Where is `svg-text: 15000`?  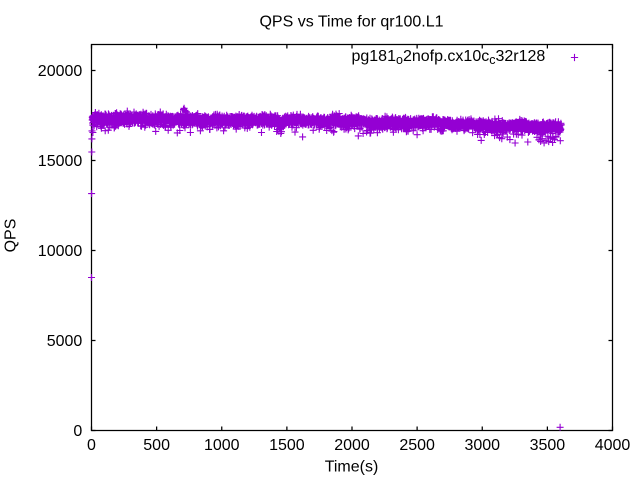 svg-text: 15000 is located at coordinates (60, 161).